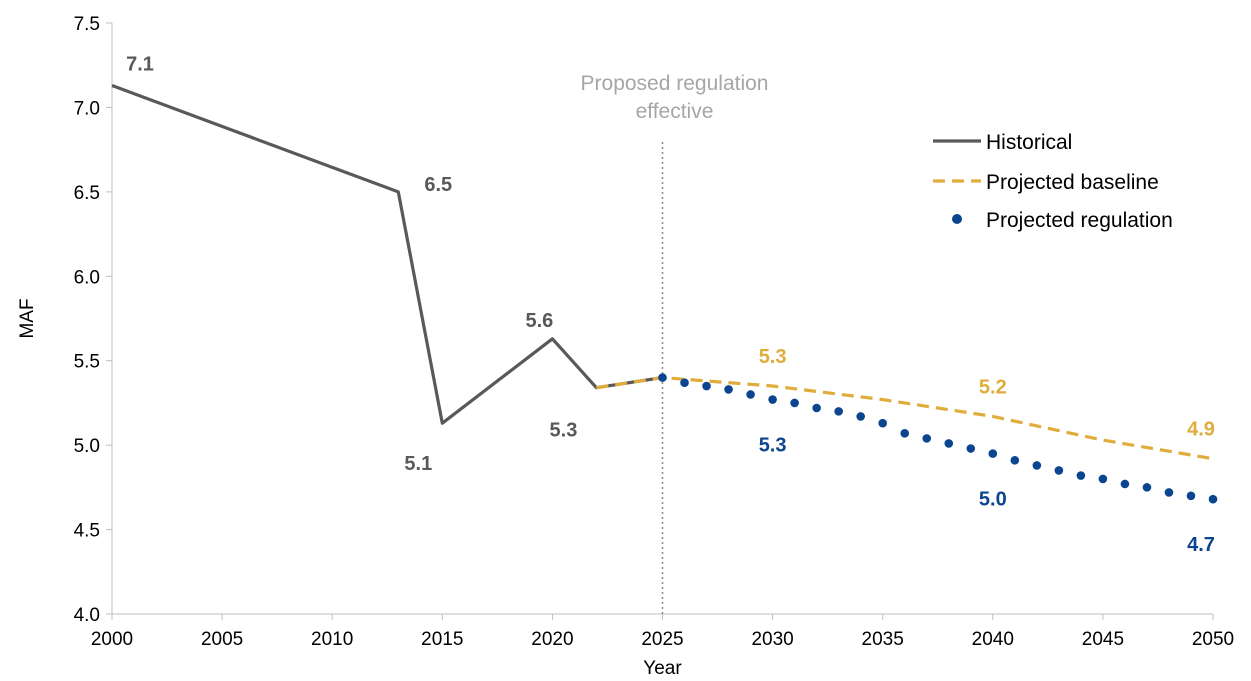 The image size is (1251, 681). What do you see at coordinates (418, 464) in the screenshot?
I see `data-label: 5.1` at bounding box center [418, 464].